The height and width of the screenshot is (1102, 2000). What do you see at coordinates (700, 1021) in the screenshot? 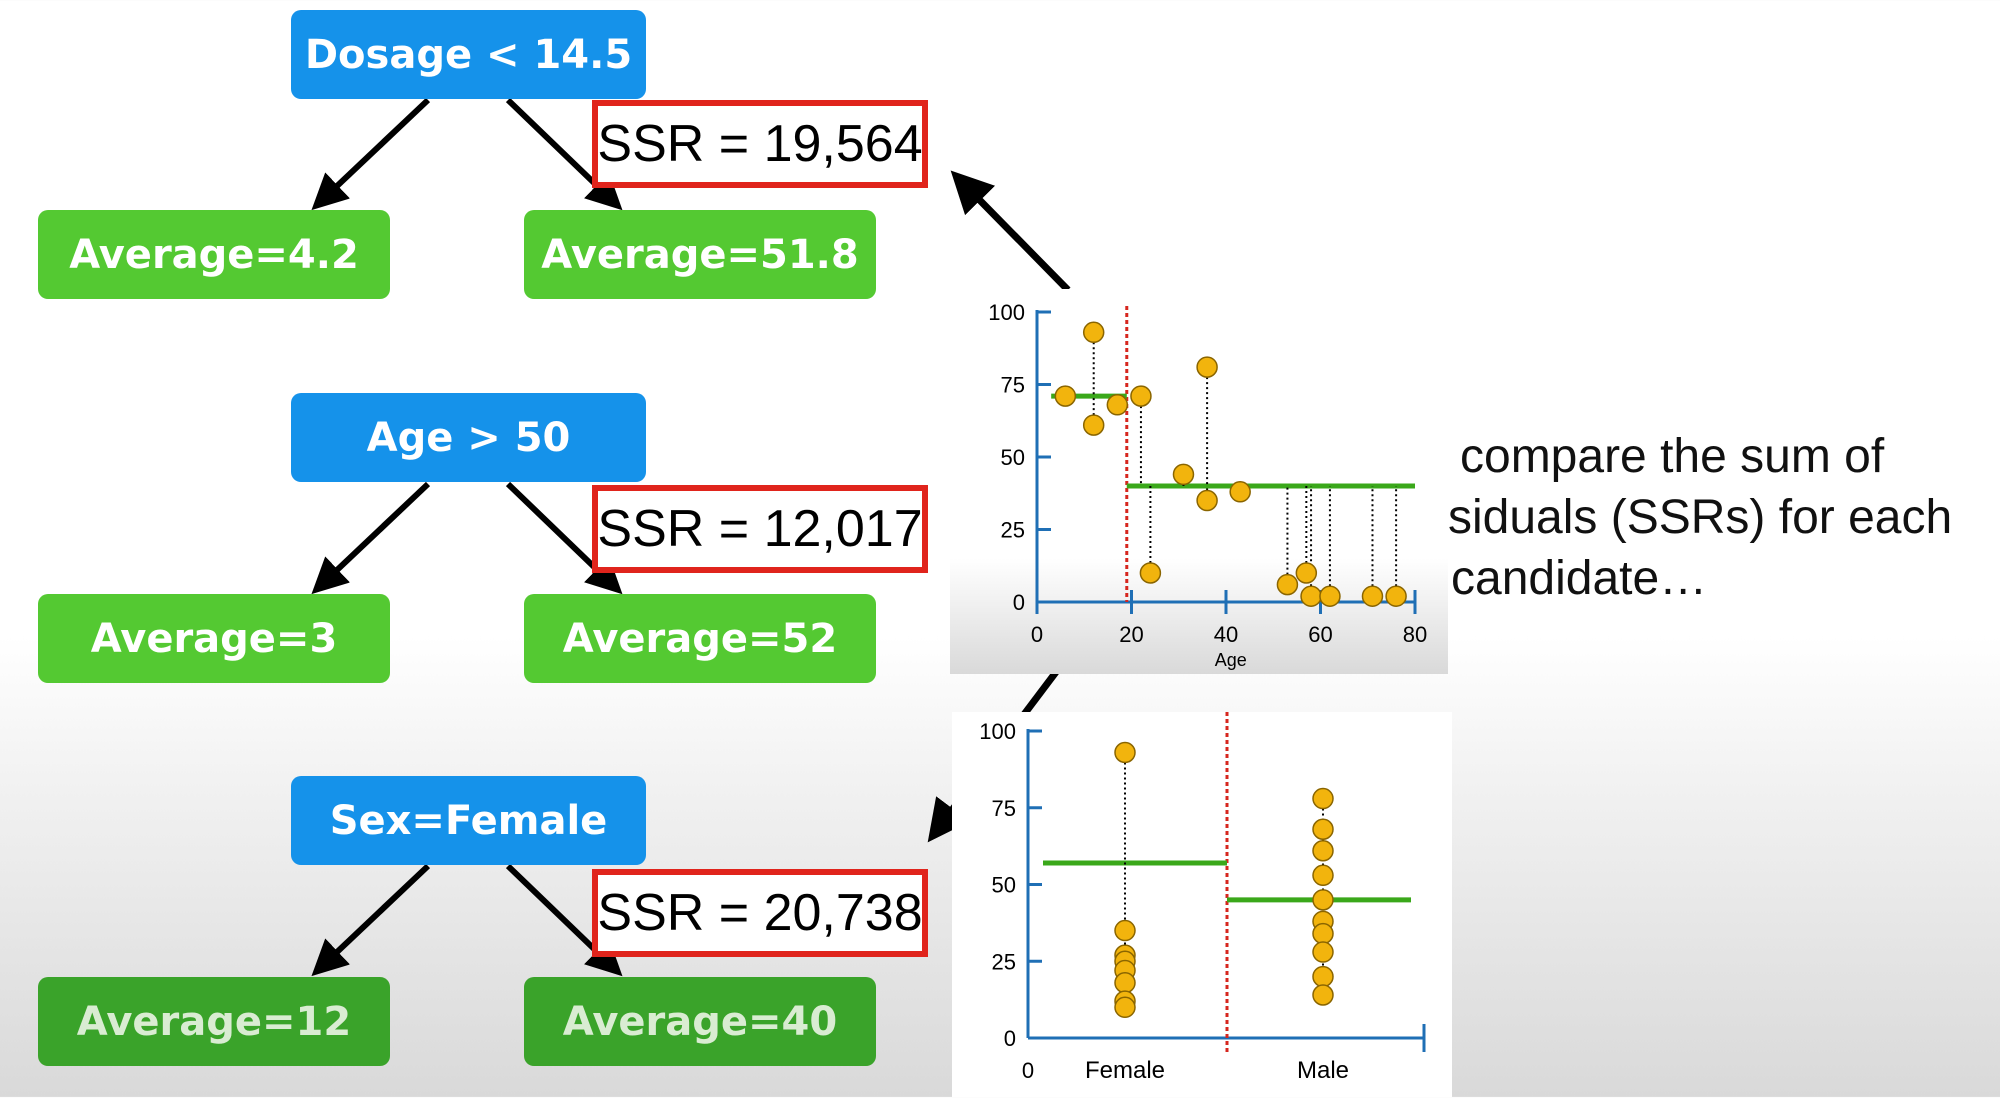
I see `leaf-node-right-sex: Average=40` at bounding box center [700, 1021].